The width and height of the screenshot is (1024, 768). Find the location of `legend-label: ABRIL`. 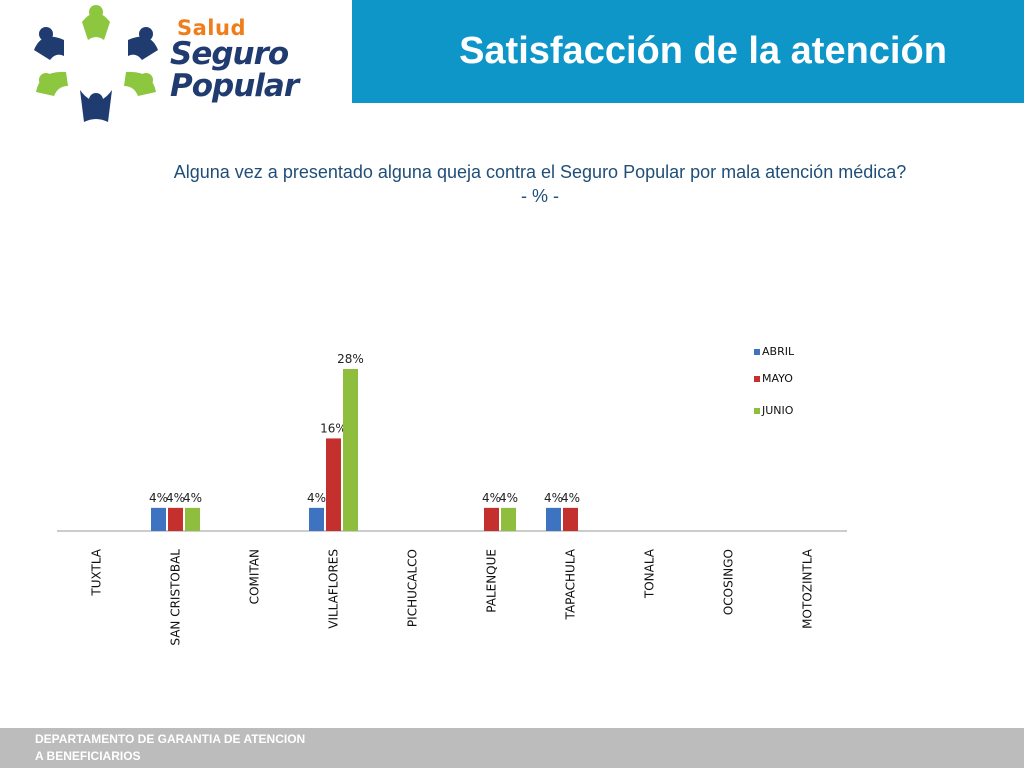

legend-label: ABRIL is located at coordinates (778, 351).